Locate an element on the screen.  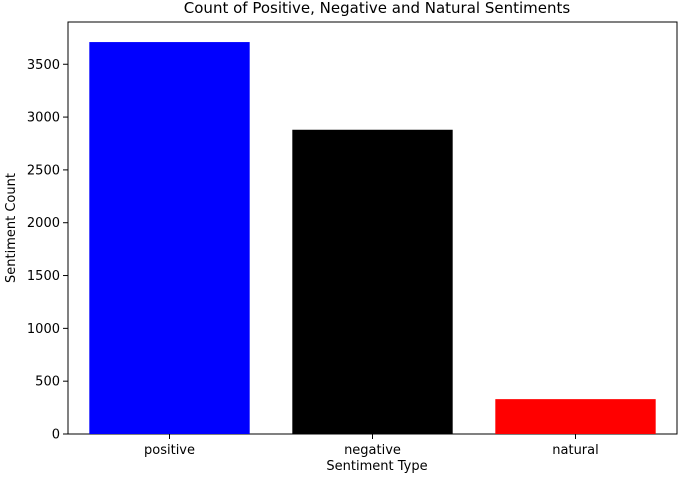
y-axis: 0 500 1000 1500 2000 2500 3000 3500 is located at coordinates (47, 250).